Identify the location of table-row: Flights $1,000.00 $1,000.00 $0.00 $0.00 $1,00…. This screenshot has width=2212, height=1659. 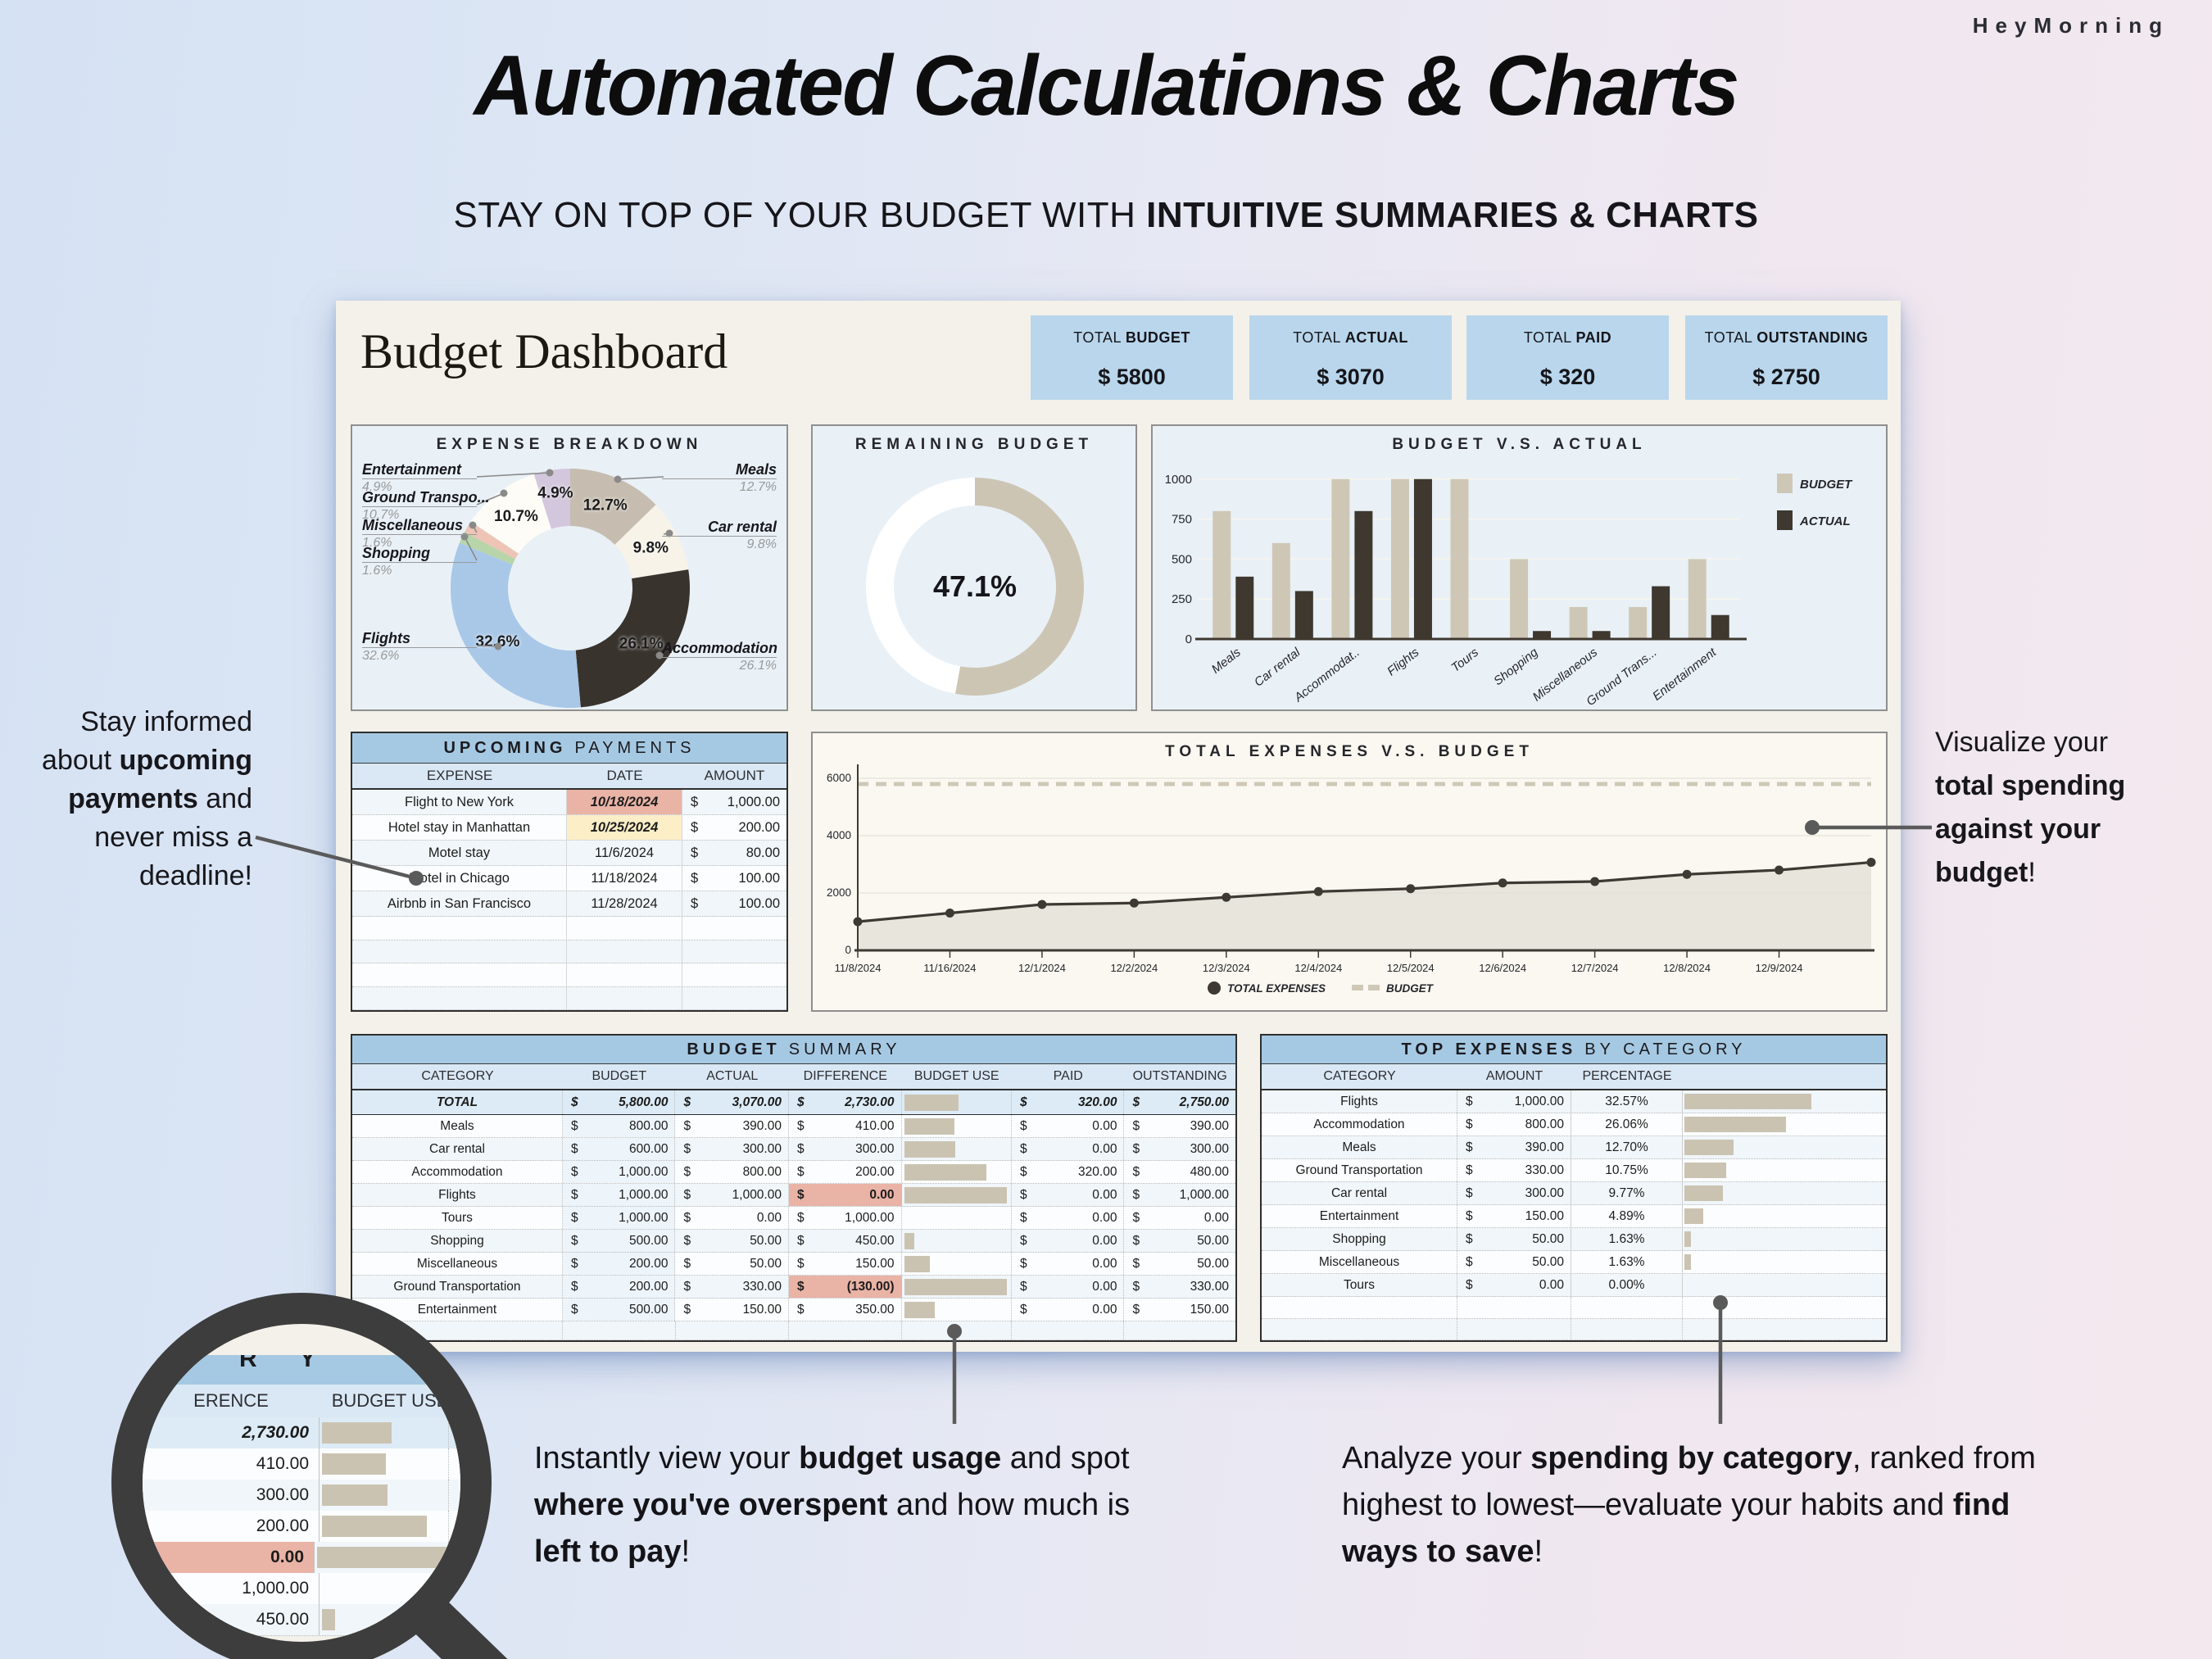
(793, 1195).